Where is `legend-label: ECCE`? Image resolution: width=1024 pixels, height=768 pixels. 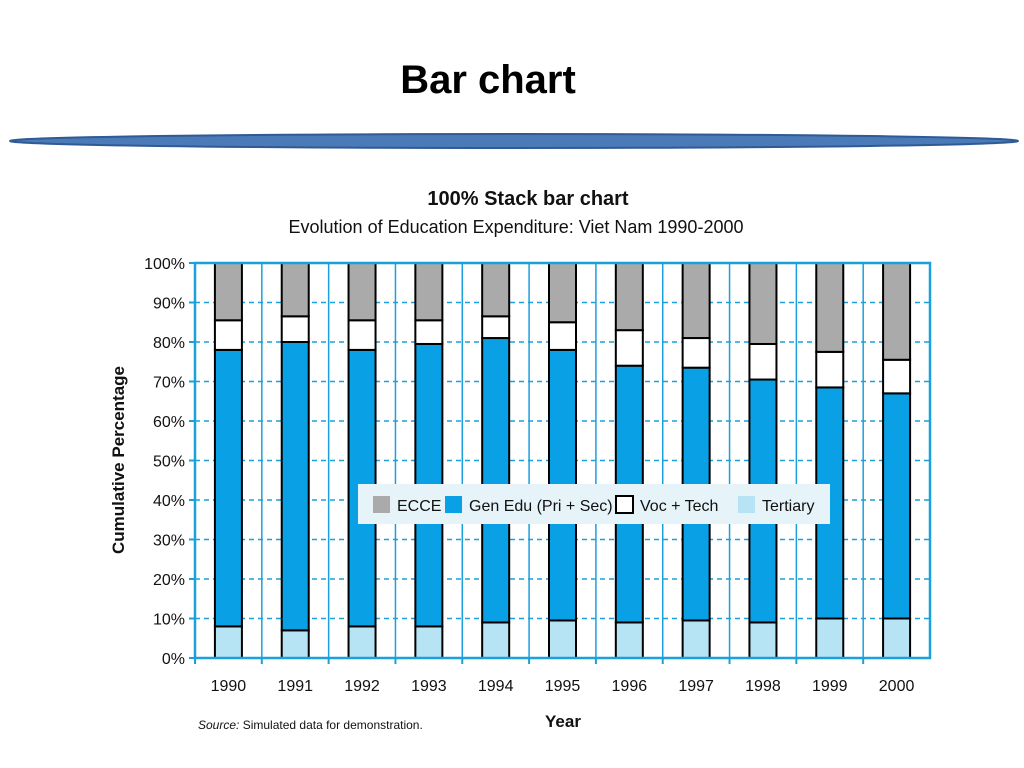
legend-label: ECCE is located at coordinates (419, 506).